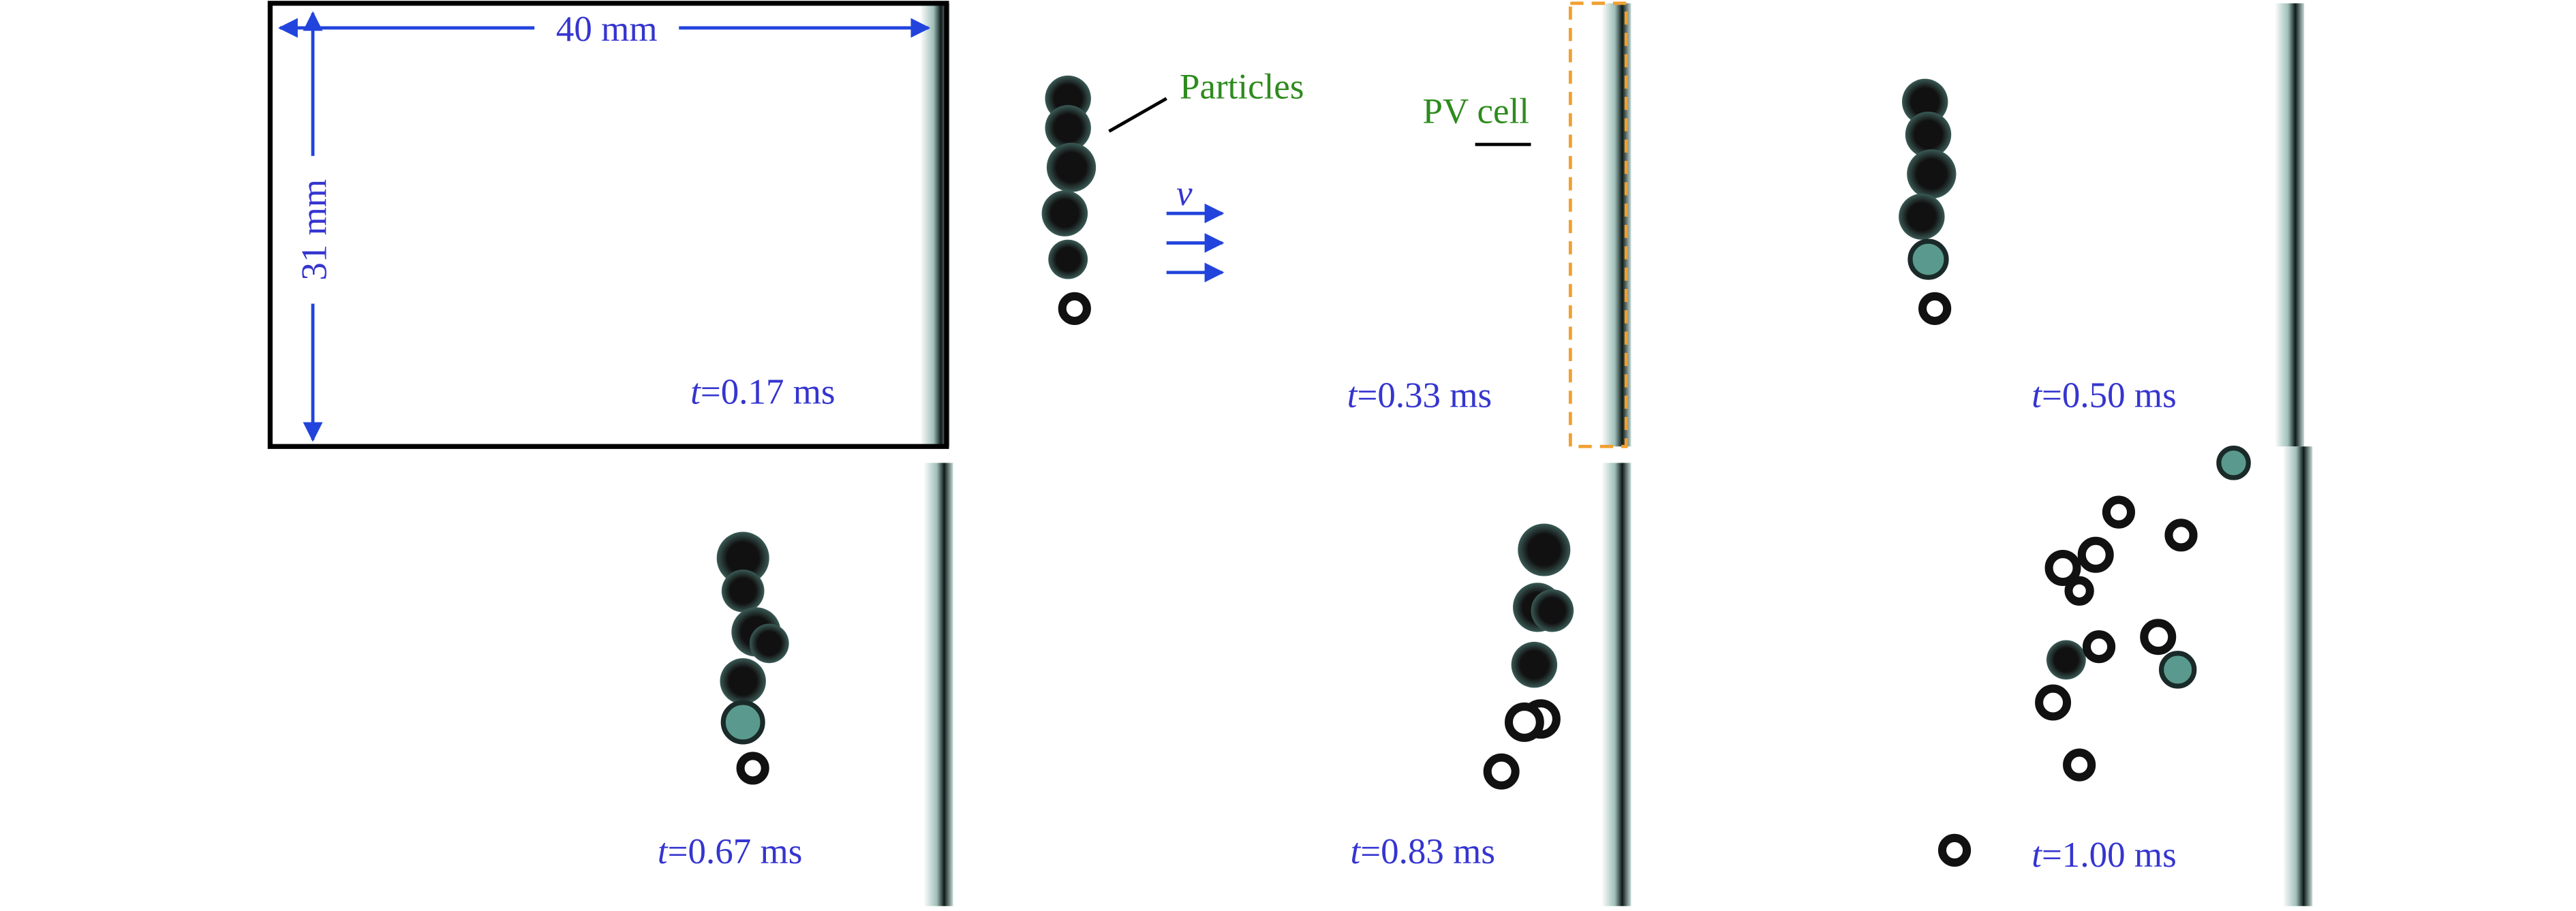  I want to click on time-label: t=0.33 ms, so click(1420, 395).